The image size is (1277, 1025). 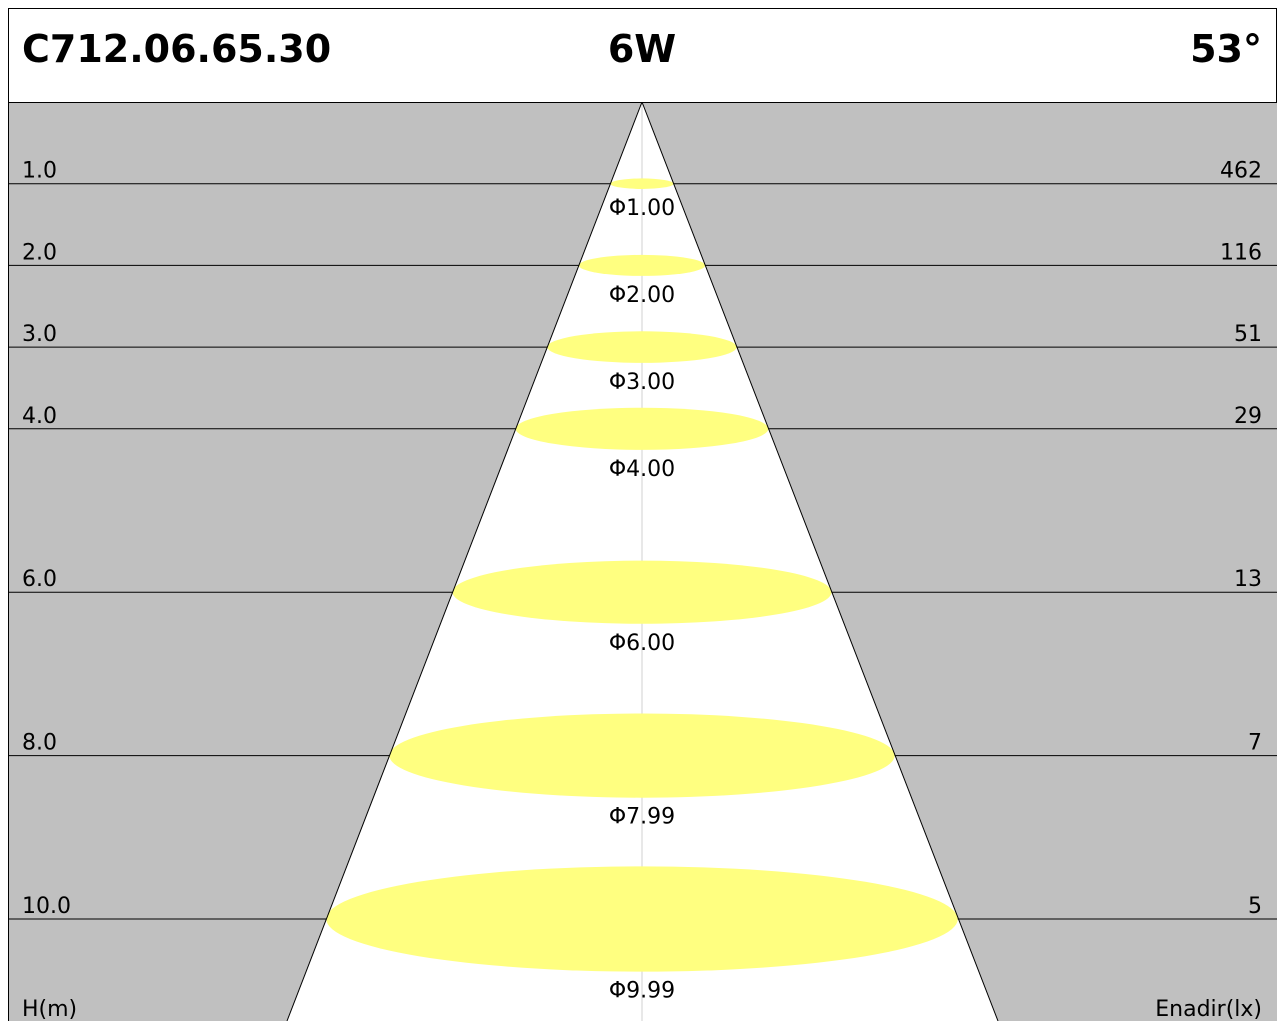 What do you see at coordinates (1255, 906) in the screenshot?
I see `lux-label: 5` at bounding box center [1255, 906].